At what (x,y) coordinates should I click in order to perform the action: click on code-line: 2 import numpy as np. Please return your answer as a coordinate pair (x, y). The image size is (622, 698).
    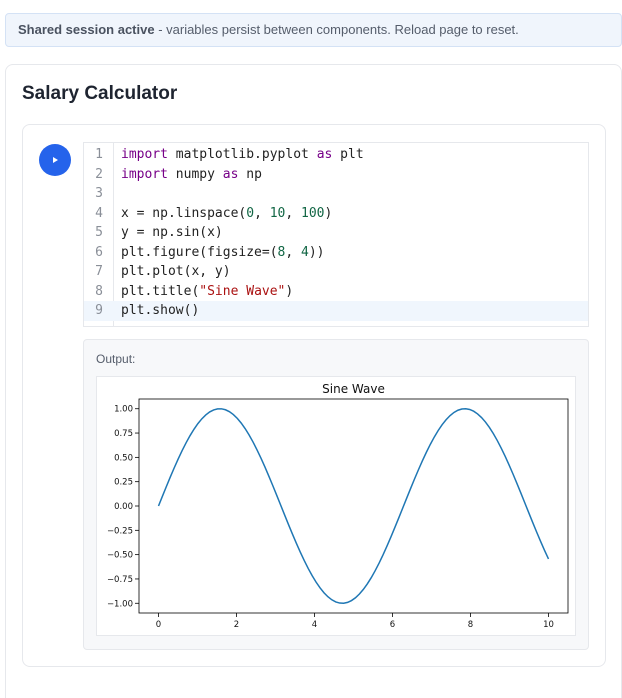
    Looking at the image, I should click on (336, 175).